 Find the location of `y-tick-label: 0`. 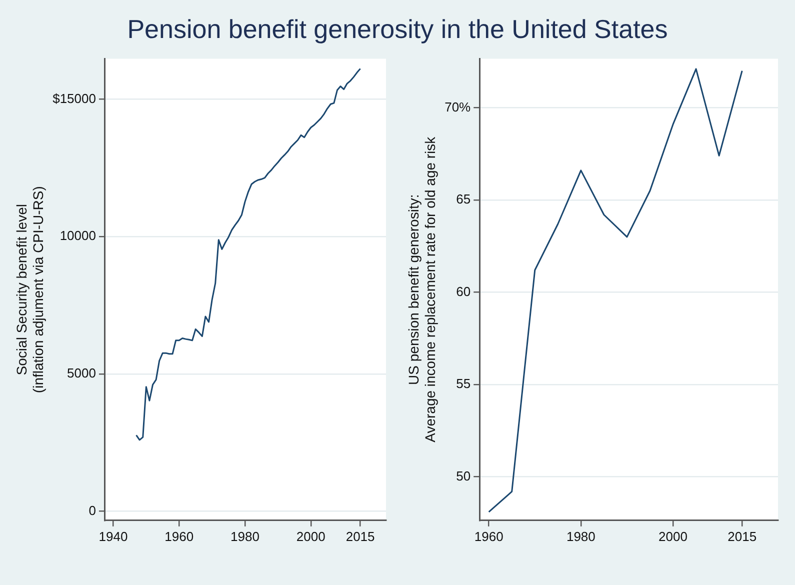

y-tick-label: 0 is located at coordinates (92, 510).